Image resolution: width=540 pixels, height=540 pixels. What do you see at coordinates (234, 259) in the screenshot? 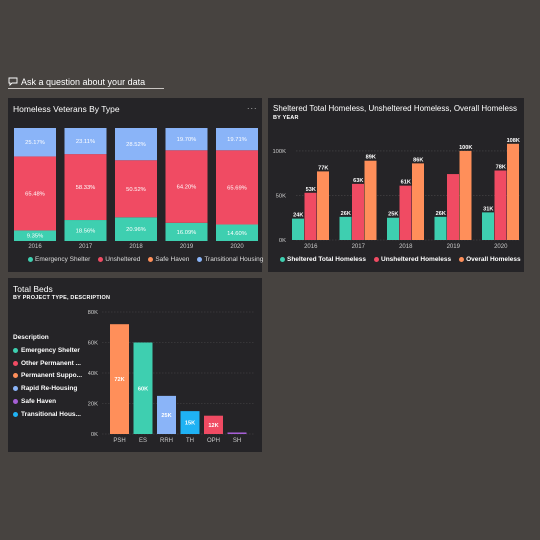
I see `legend-label: Transitional Housing` at bounding box center [234, 259].